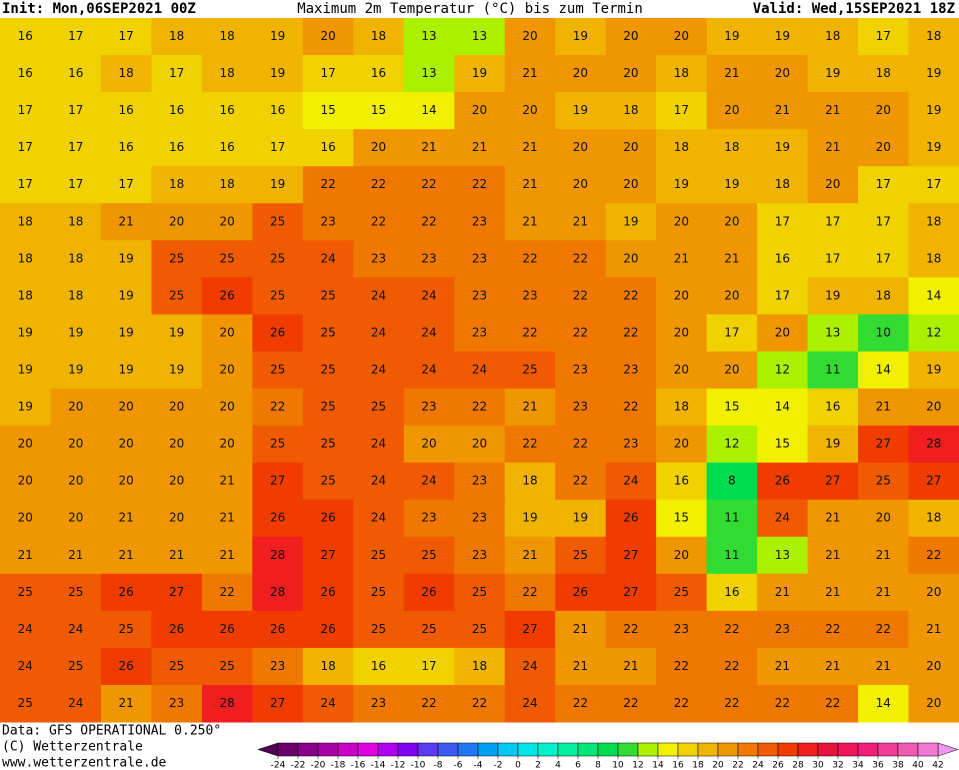  Describe the element at coordinates (618, 765) in the screenshot. I see `colorbar-label: 10` at that location.